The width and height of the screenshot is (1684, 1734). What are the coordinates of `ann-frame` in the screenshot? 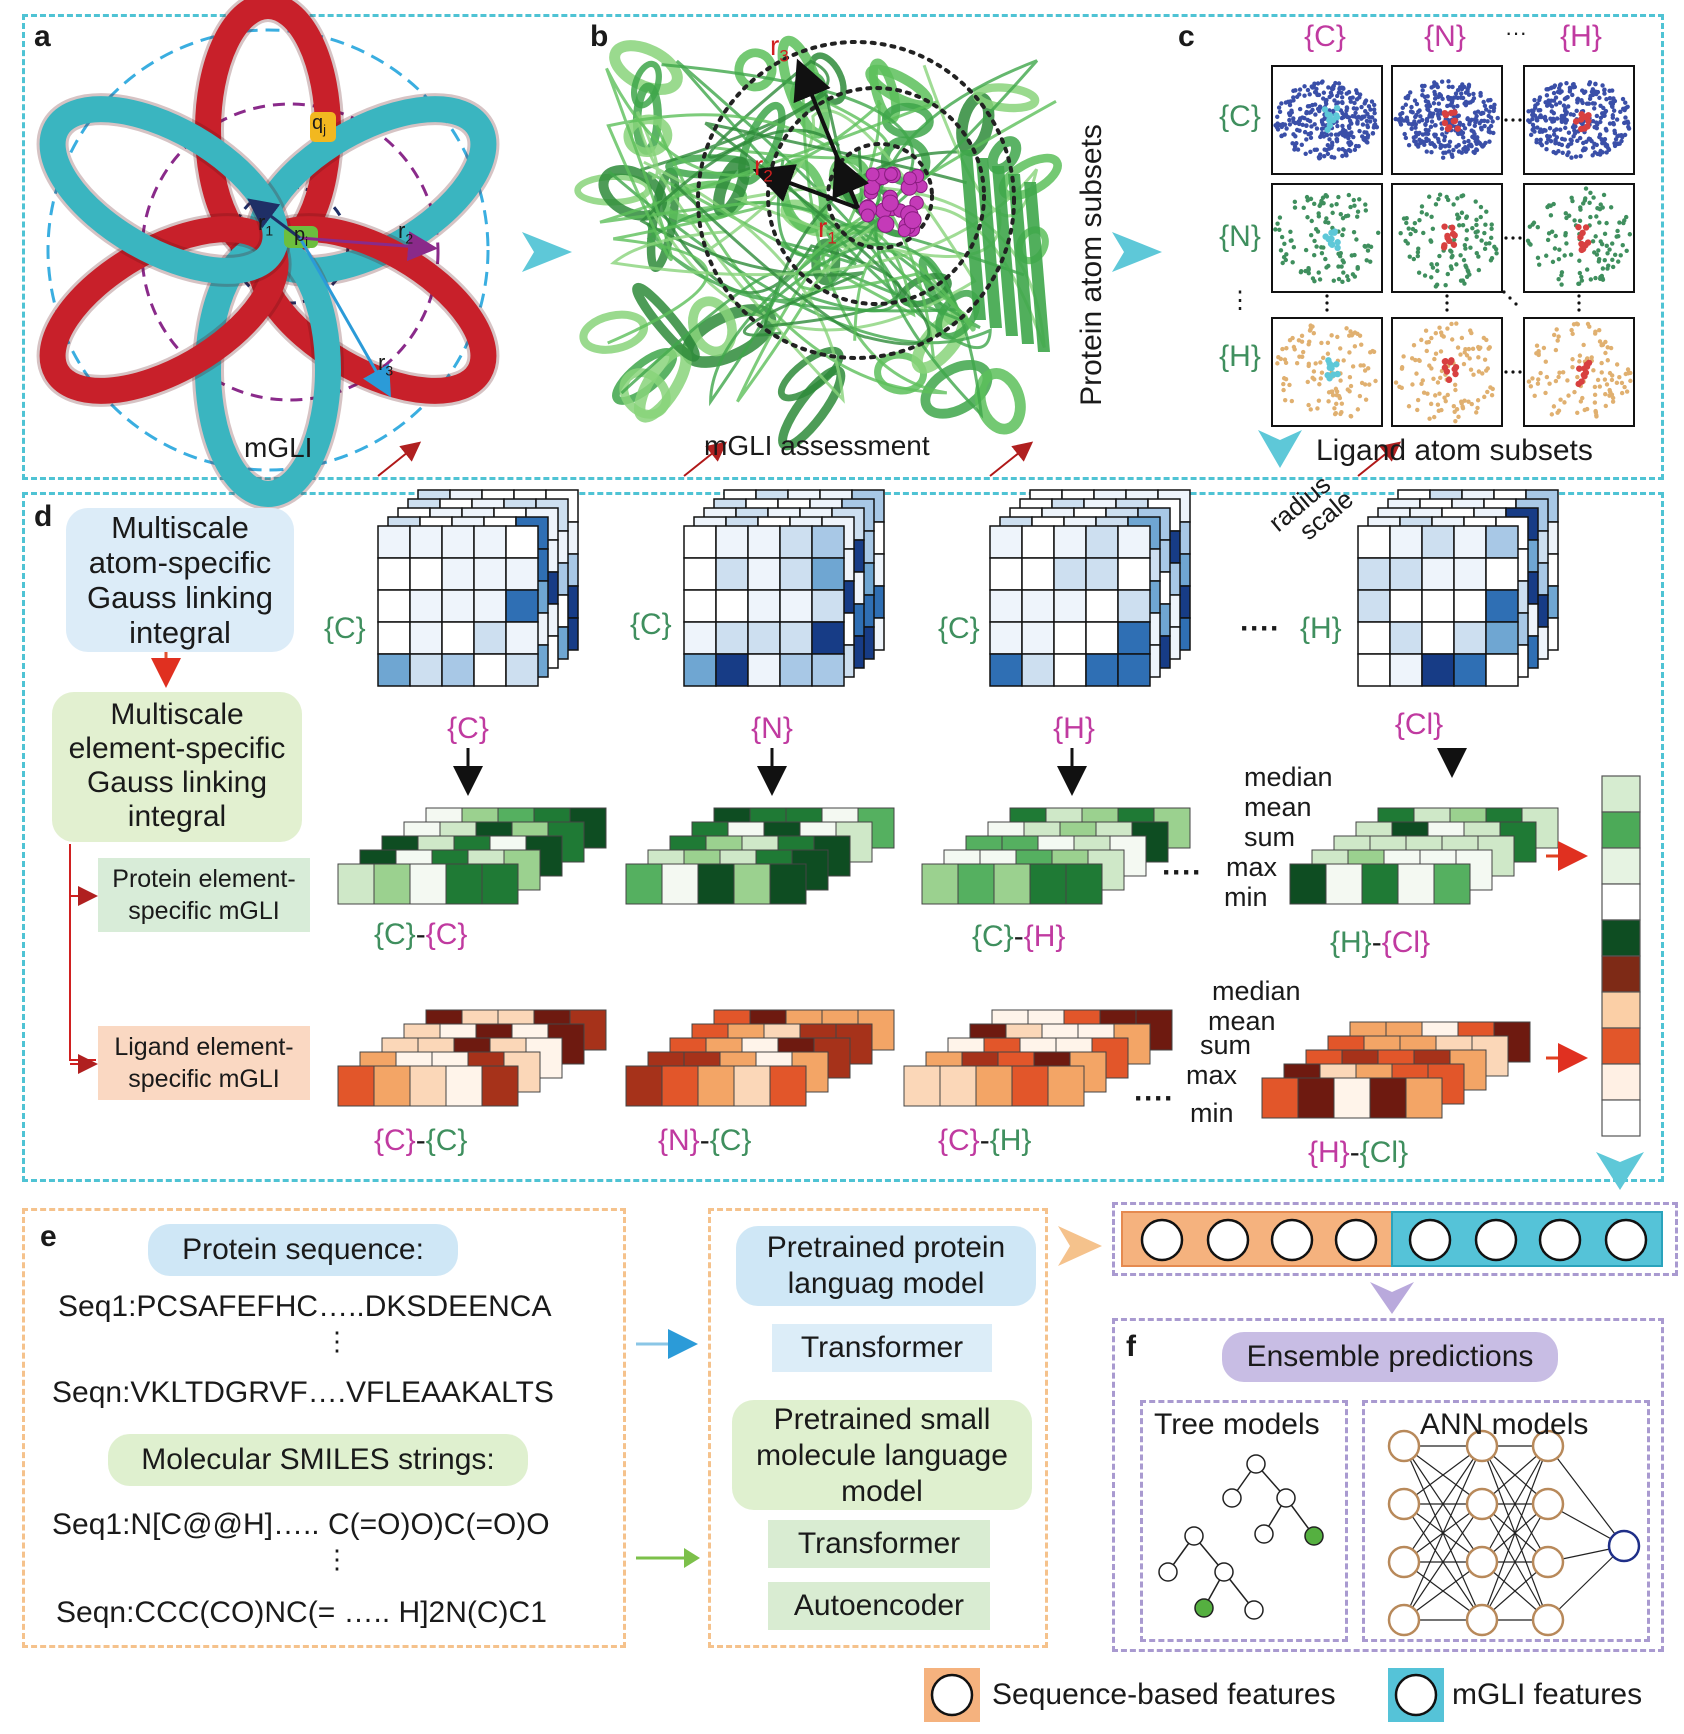 It's located at (1506, 1521).